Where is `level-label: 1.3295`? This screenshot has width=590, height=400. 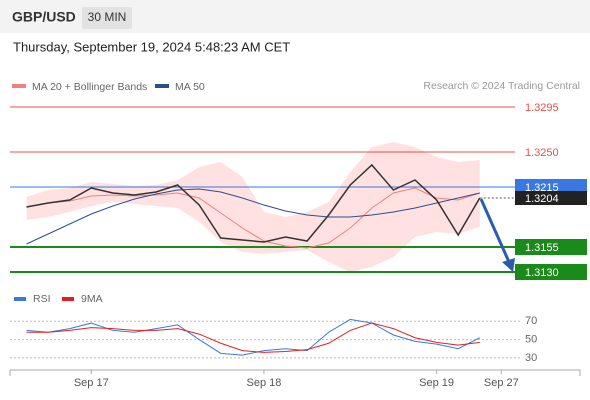 level-label: 1.3295 is located at coordinates (542, 108).